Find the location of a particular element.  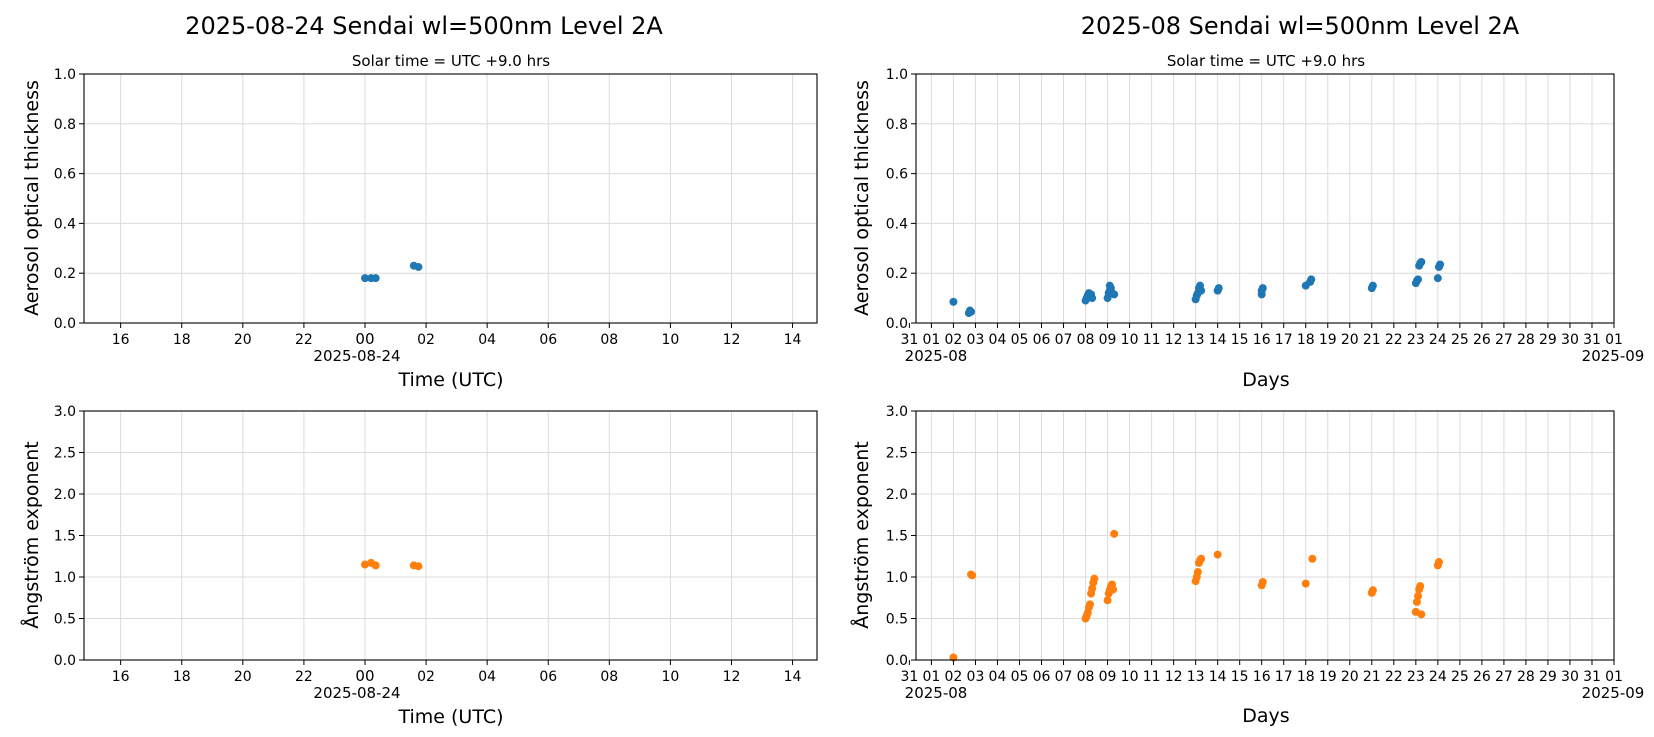

monthly-angstrom-x-tick-label: 11 is located at coordinates (1152, 677).